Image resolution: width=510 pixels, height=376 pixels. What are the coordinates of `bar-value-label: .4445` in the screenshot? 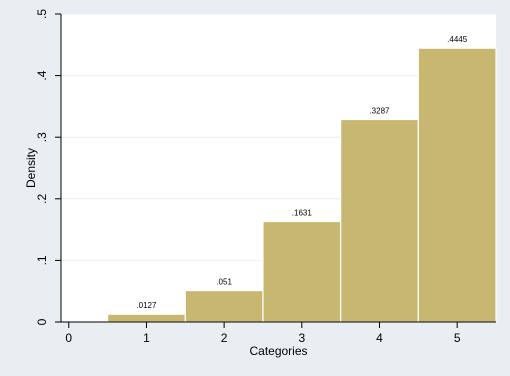 It's located at (457, 39).